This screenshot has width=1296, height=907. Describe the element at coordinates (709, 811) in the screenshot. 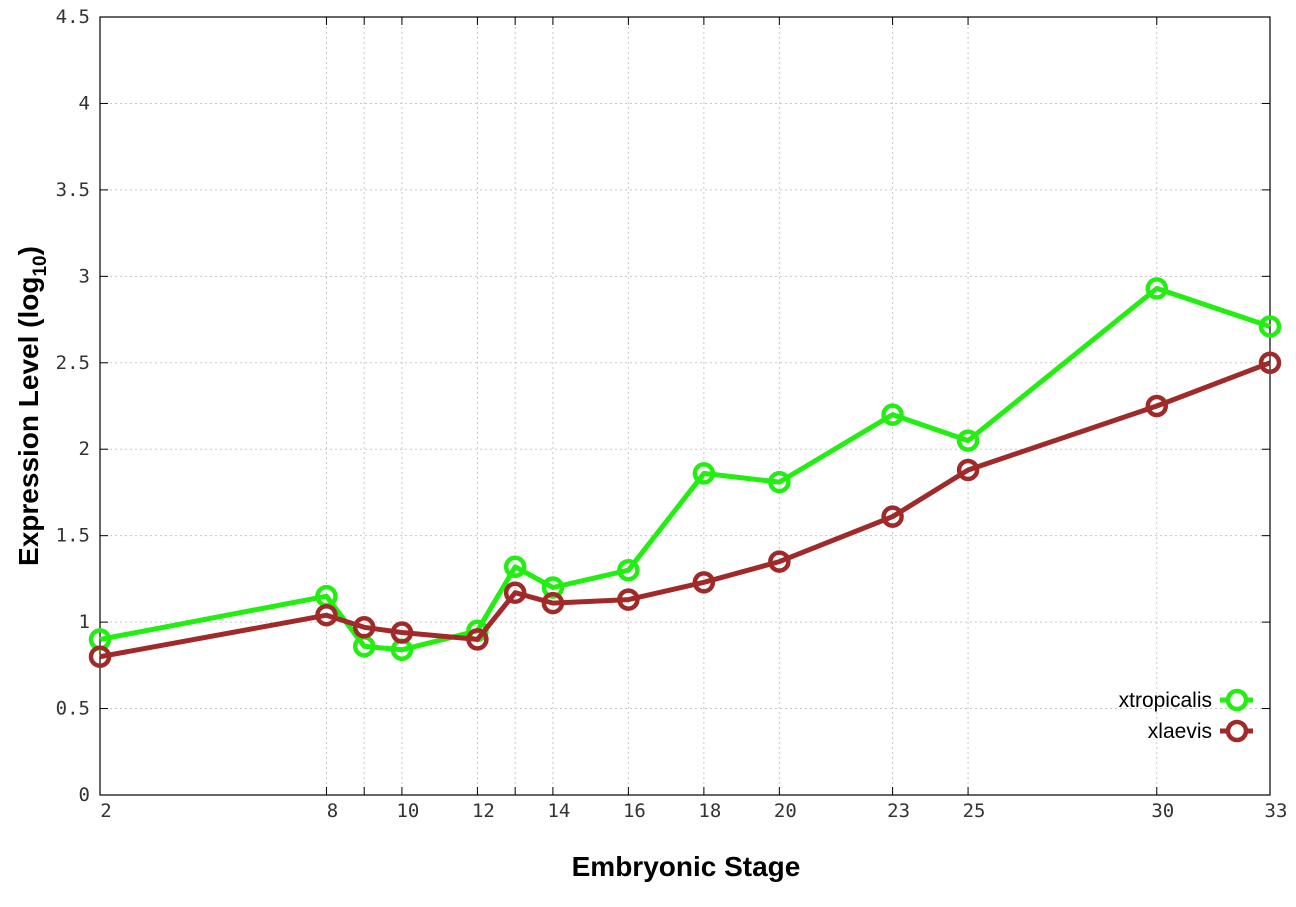

I see `x-tick-label: 18` at that location.